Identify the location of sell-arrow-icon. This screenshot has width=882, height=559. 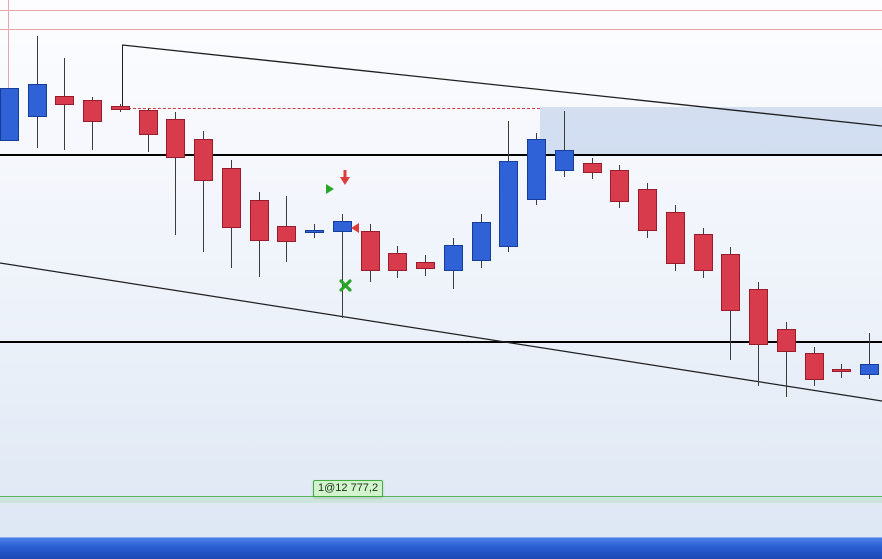
(345, 177).